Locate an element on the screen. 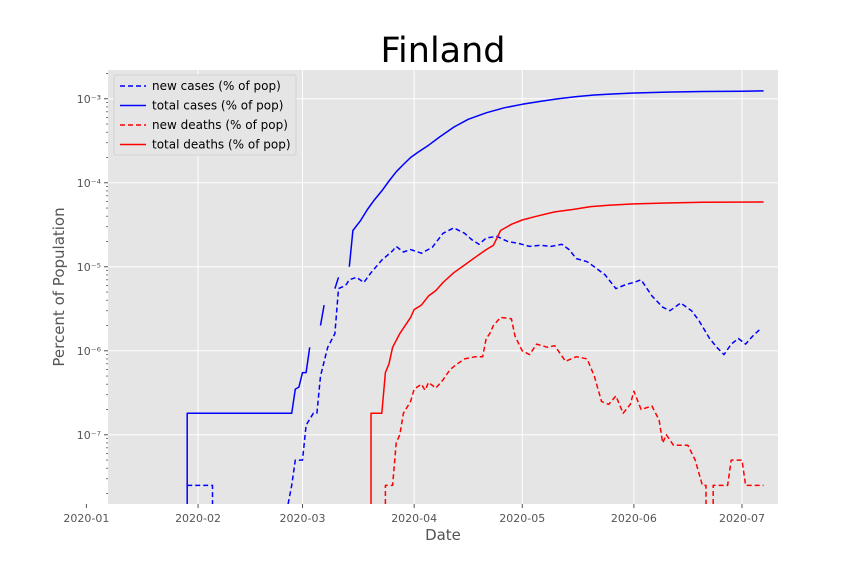  x-tick-label: 2020-01 is located at coordinates (86, 518).